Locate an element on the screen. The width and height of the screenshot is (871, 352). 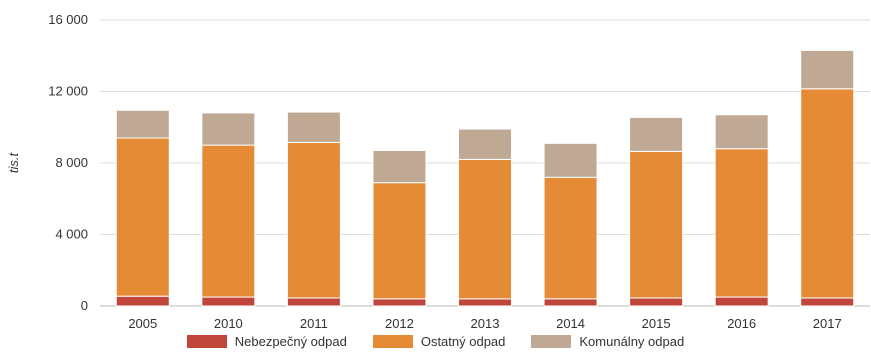
y-axis-tick-labels: 0 4 000 8 000 12 000 16 000 is located at coordinates (68, 162).